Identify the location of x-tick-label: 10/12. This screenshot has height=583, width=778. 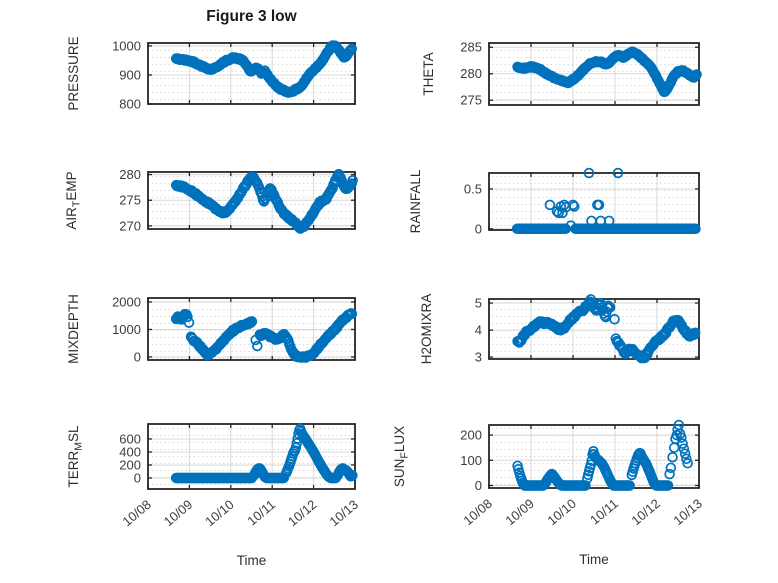
(645, 512).